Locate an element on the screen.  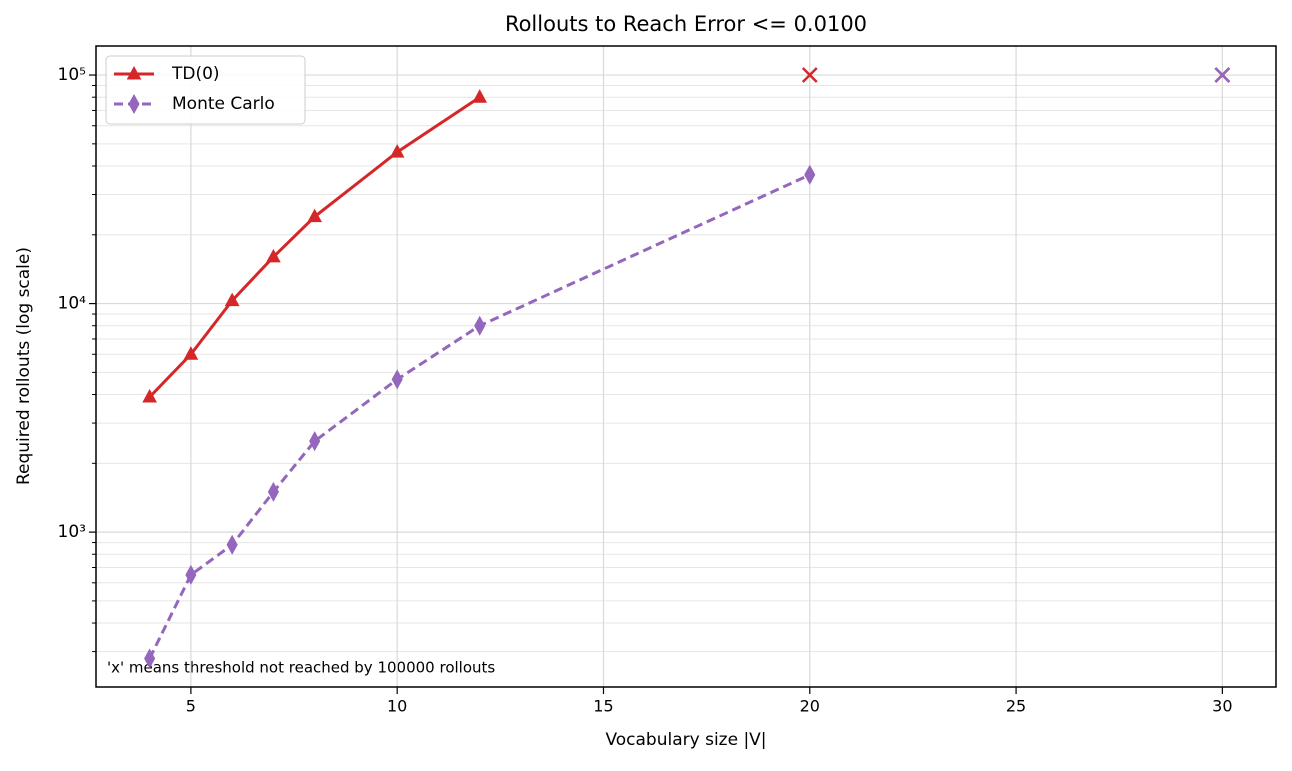
legend-label: Monte Carlo is located at coordinates (223, 104).